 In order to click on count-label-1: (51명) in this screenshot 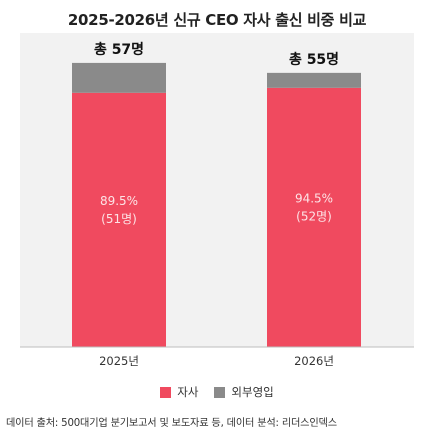, I will do `click(119, 219)`.